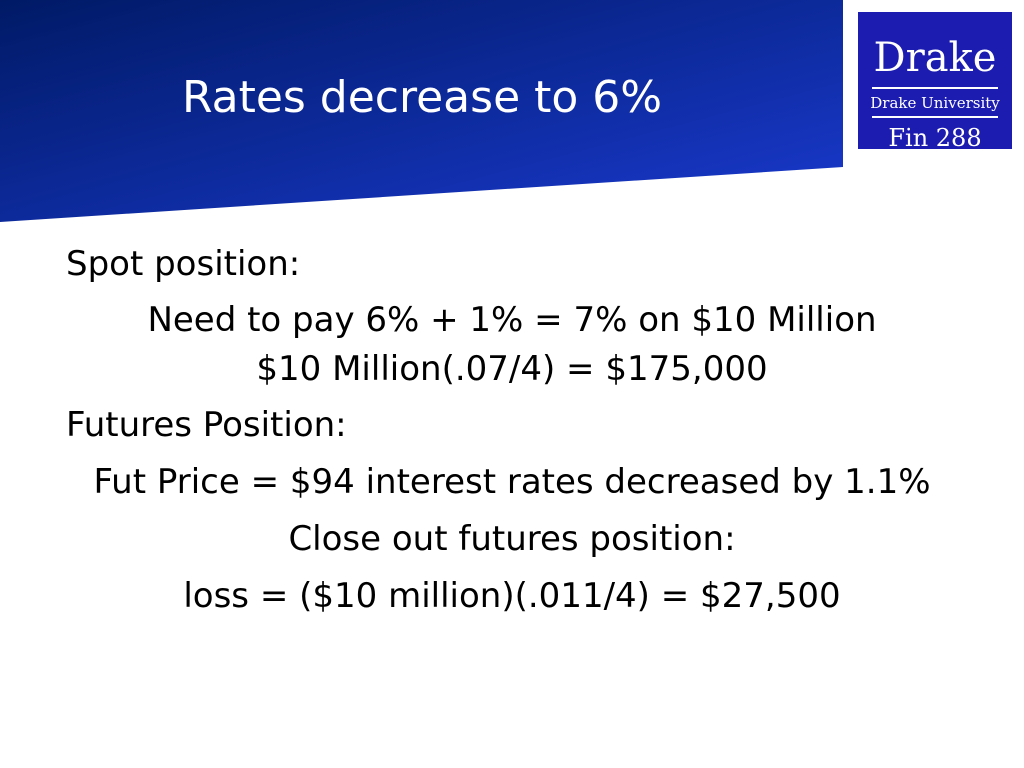 This screenshot has width=1024, height=768. What do you see at coordinates (935, 103) in the screenshot?
I see `logo-university-name: Drake University` at bounding box center [935, 103].